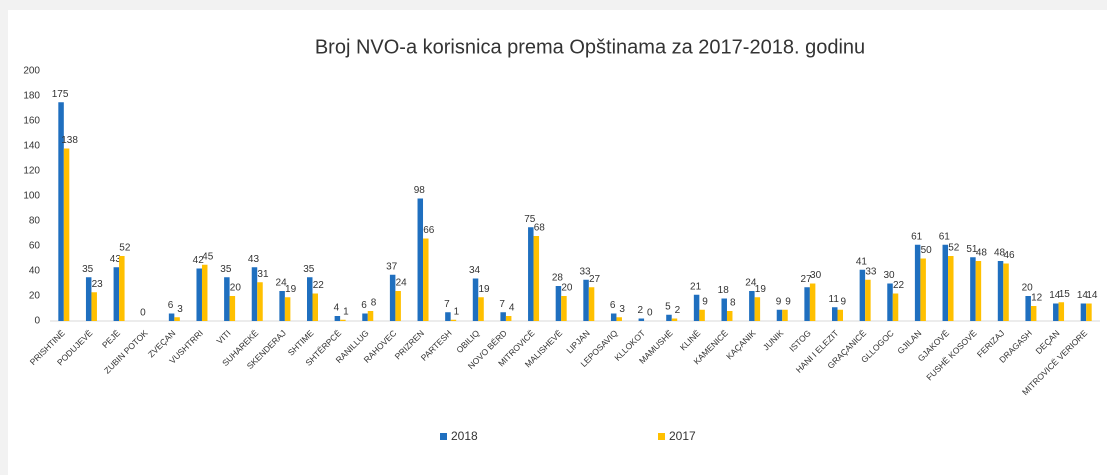 This screenshot has height=475, width=1107. What do you see at coordinates (464, 436) in the screenshot?
I see `legend-label: 2018` at bounding box center [464, 436].